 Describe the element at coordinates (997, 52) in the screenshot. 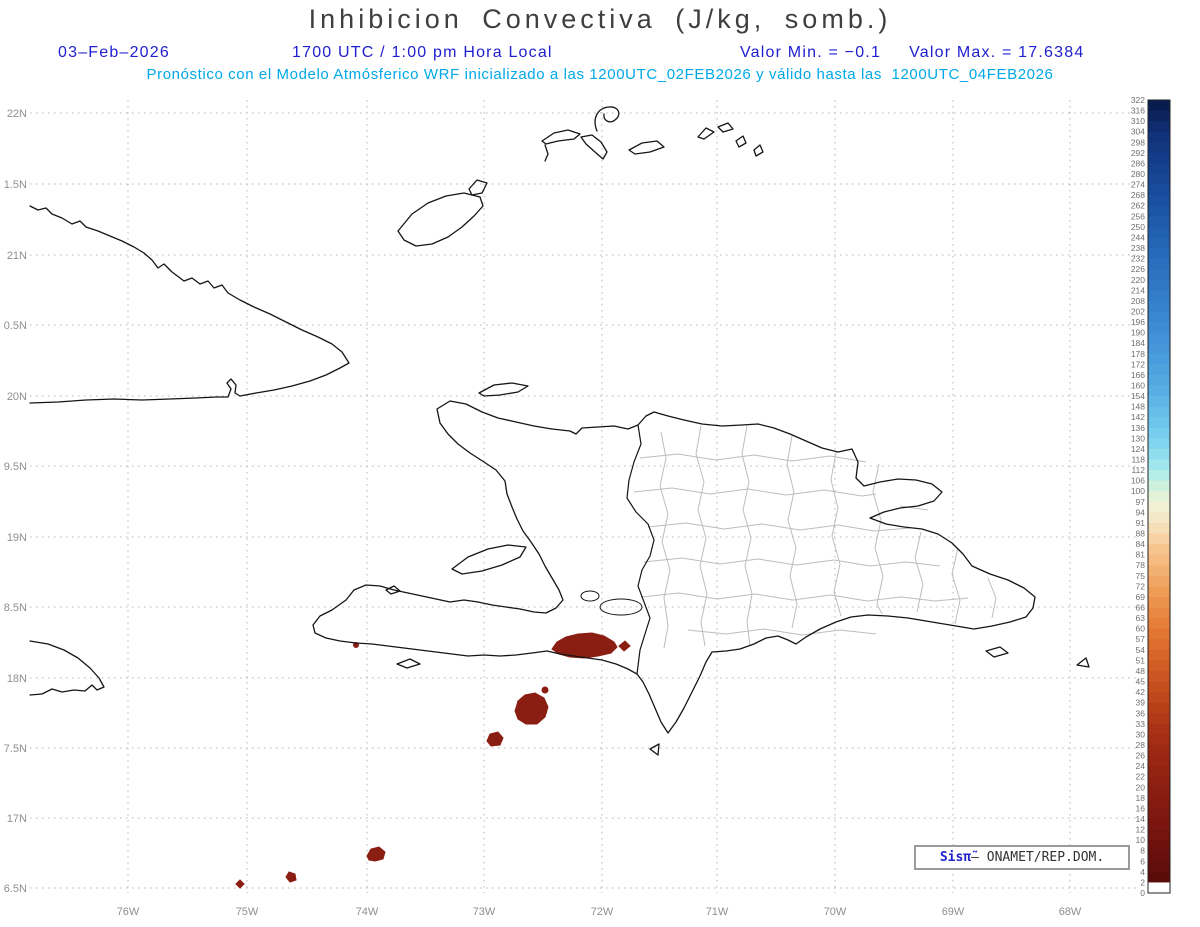

I see `value-max-label: Valor Max. = 17.6384` at that location.